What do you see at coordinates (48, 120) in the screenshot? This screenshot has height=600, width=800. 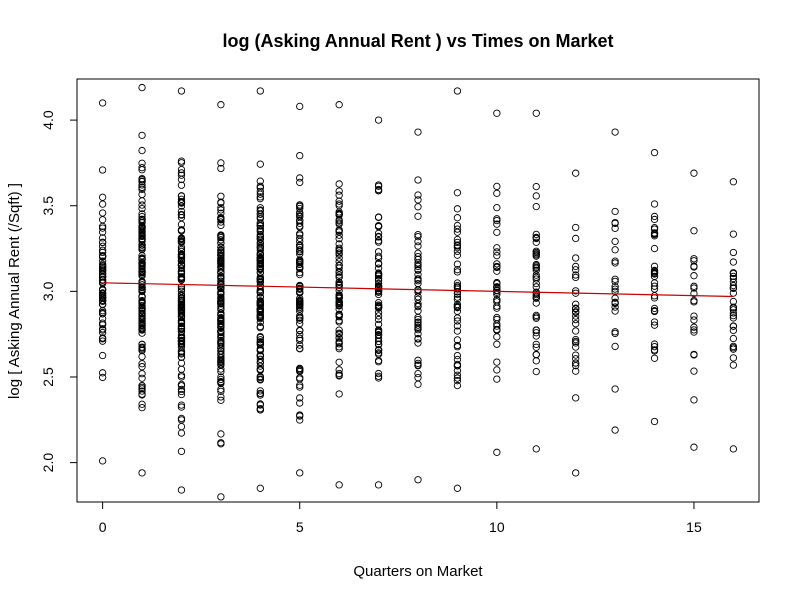 I see `y-tick-label: 4.0` at bounding box center [48, 120].